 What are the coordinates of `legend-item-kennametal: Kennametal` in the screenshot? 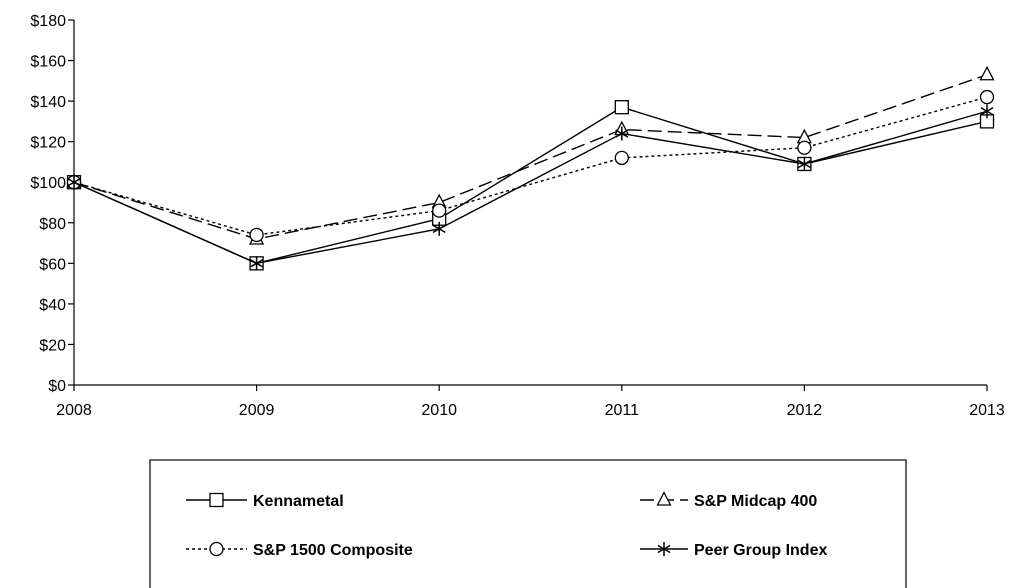 It's located at (265, 501).